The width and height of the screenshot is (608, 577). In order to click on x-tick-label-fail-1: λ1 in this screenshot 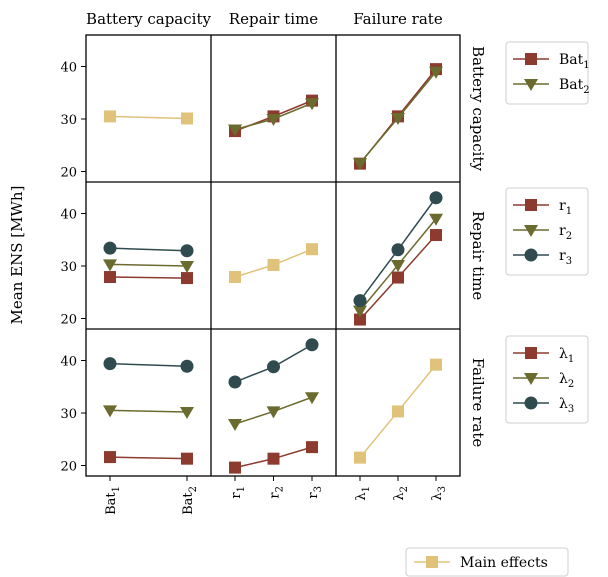, I will do `click(363, 493)`.